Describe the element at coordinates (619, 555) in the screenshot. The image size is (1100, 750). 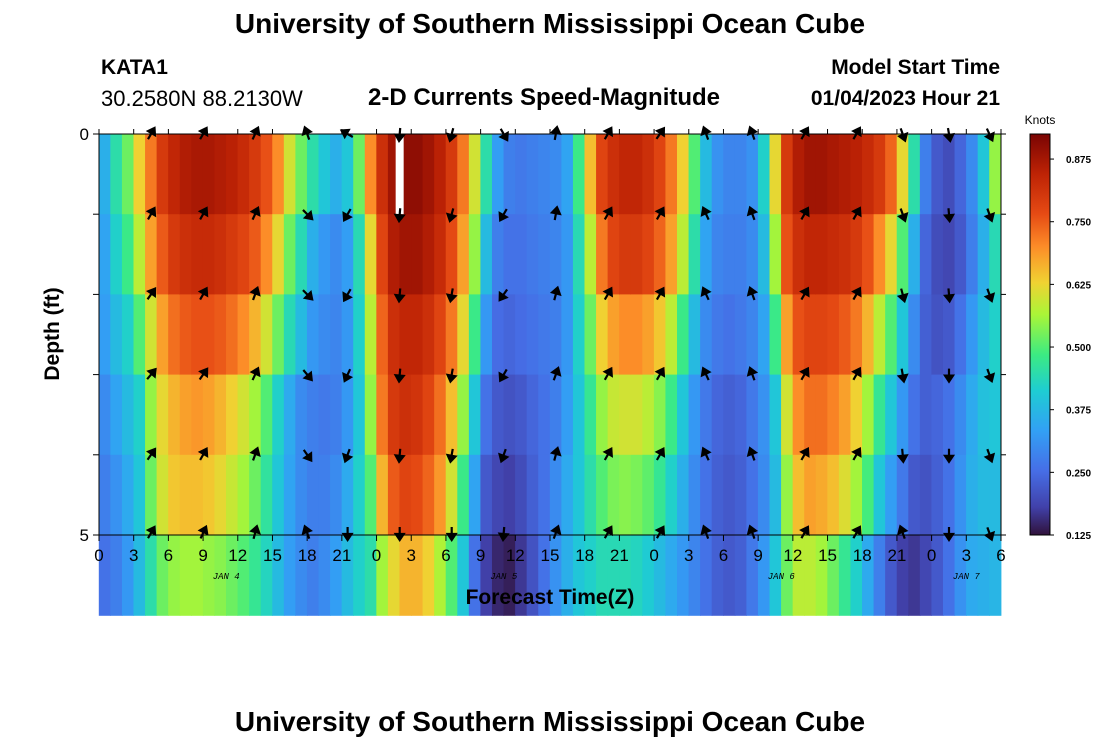
I see `x-tick-label: 21` at that location.